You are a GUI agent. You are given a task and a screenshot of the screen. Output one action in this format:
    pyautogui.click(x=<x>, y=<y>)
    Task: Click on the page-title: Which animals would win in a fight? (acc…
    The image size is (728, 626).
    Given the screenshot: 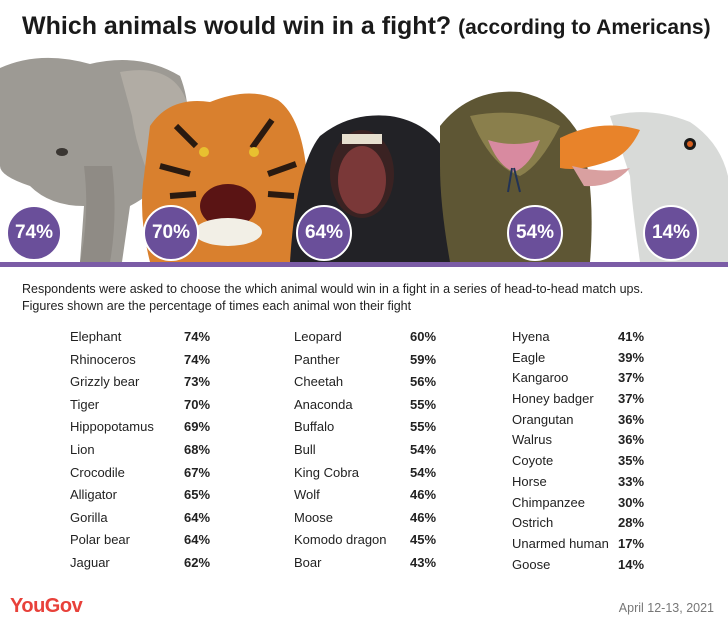 What is the action you would take?
    pyautogui.click(x=366, y=26)
    